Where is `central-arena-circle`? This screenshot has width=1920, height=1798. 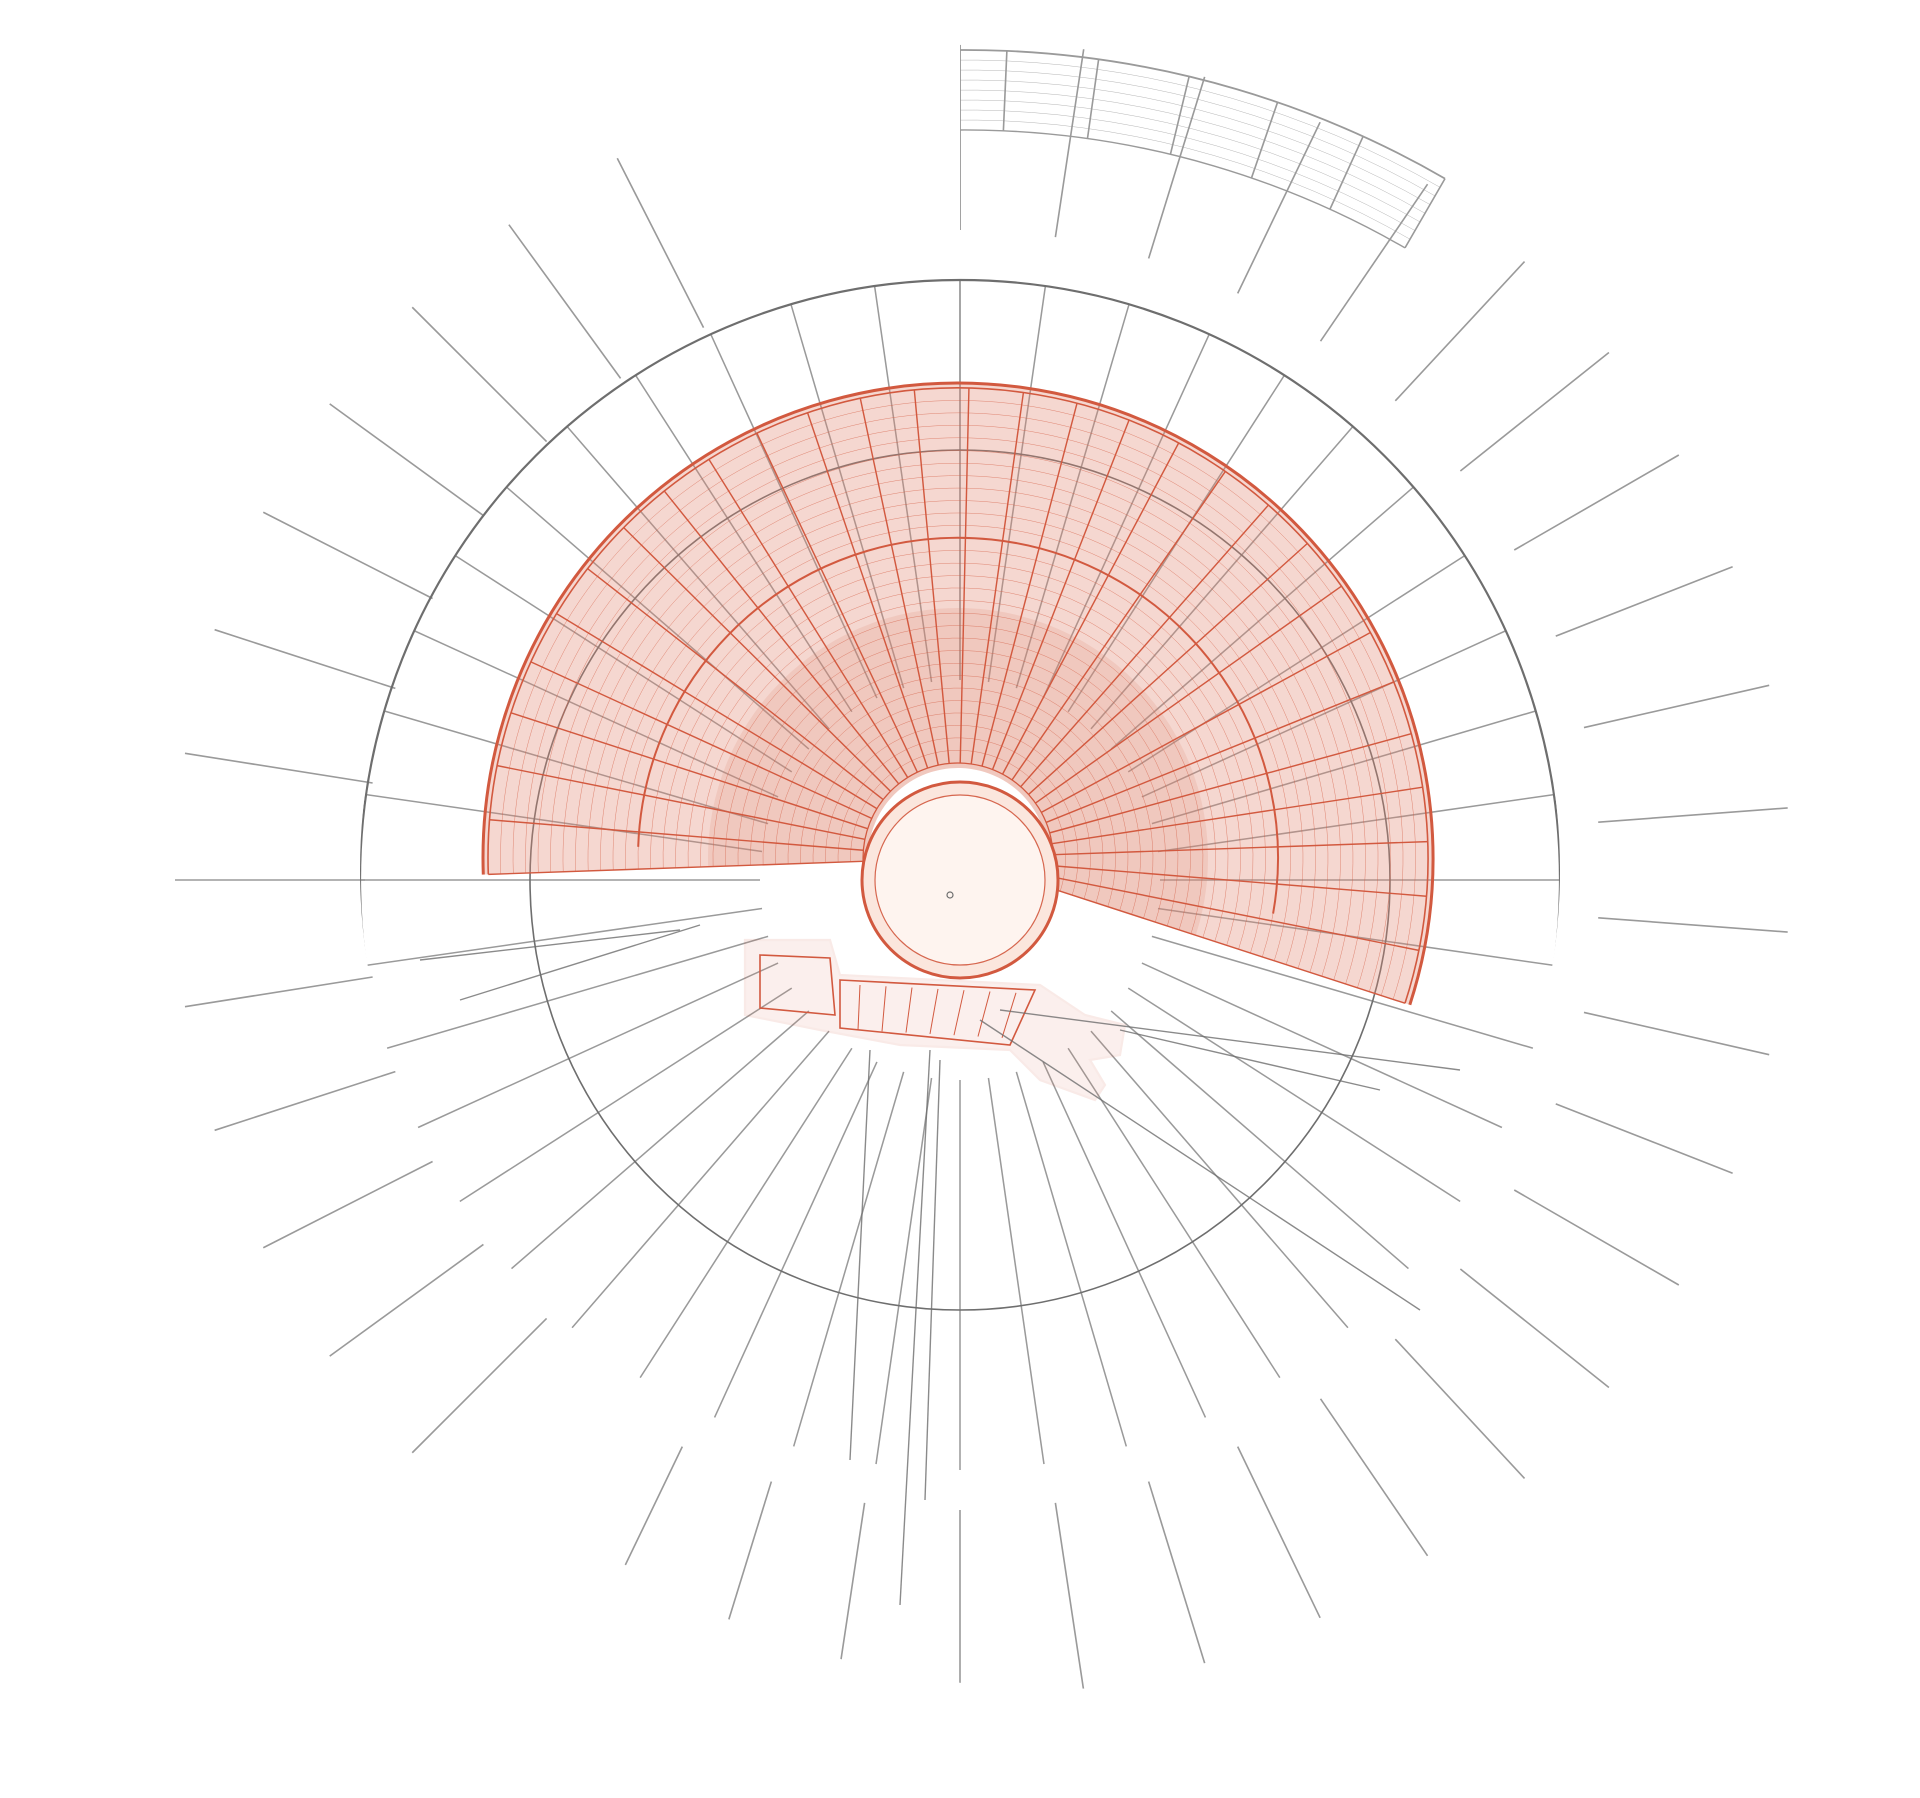
central-arena-circle is located at coordinates (960, 880).